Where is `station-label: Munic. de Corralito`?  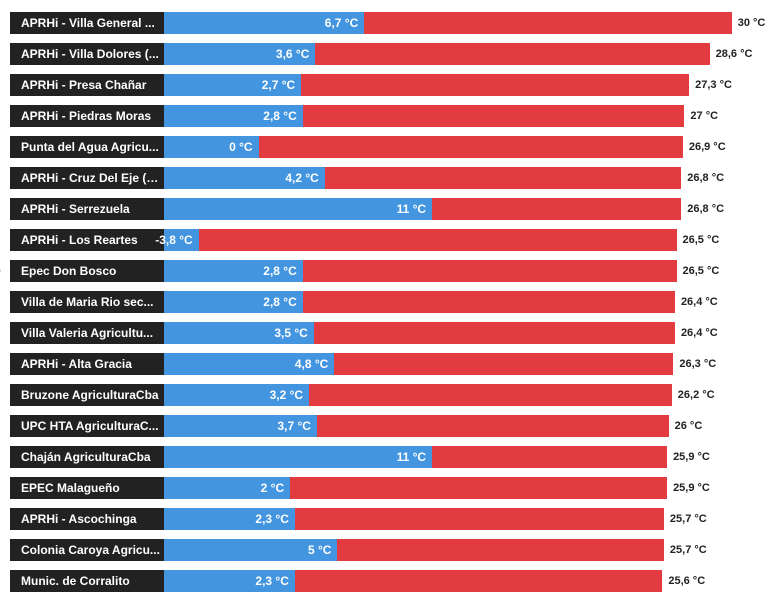 station-label: Munic. de Corralito is located at coordinates (87, 581).